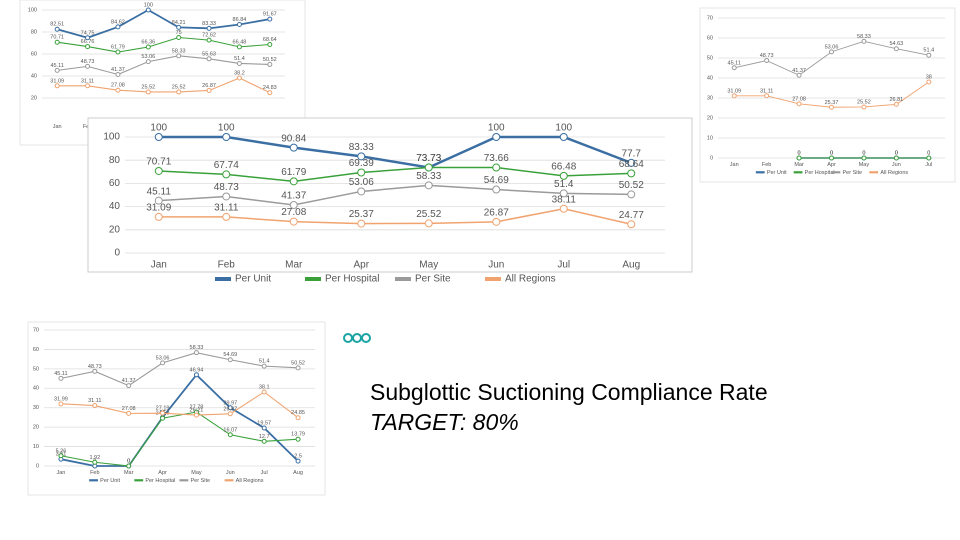 The image size is (960, 540). Describe the element at coordinates (569, 392) in the screenshot. I see `slide-title: Subglottic Suctioning Compliance Rate` at that location.